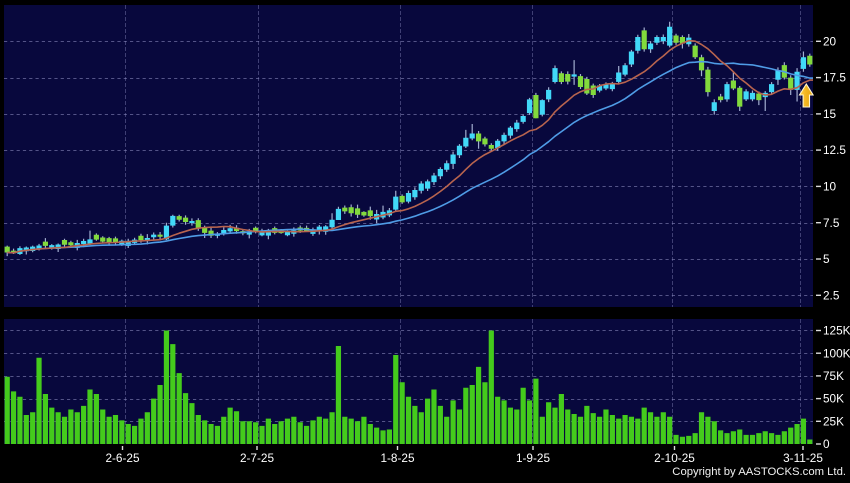 The width and height of the screenshot is (850, 483). Describe the element at coordinates (533, 458) in the screenshot. I see `svg-text: 1-9-25` at that location.